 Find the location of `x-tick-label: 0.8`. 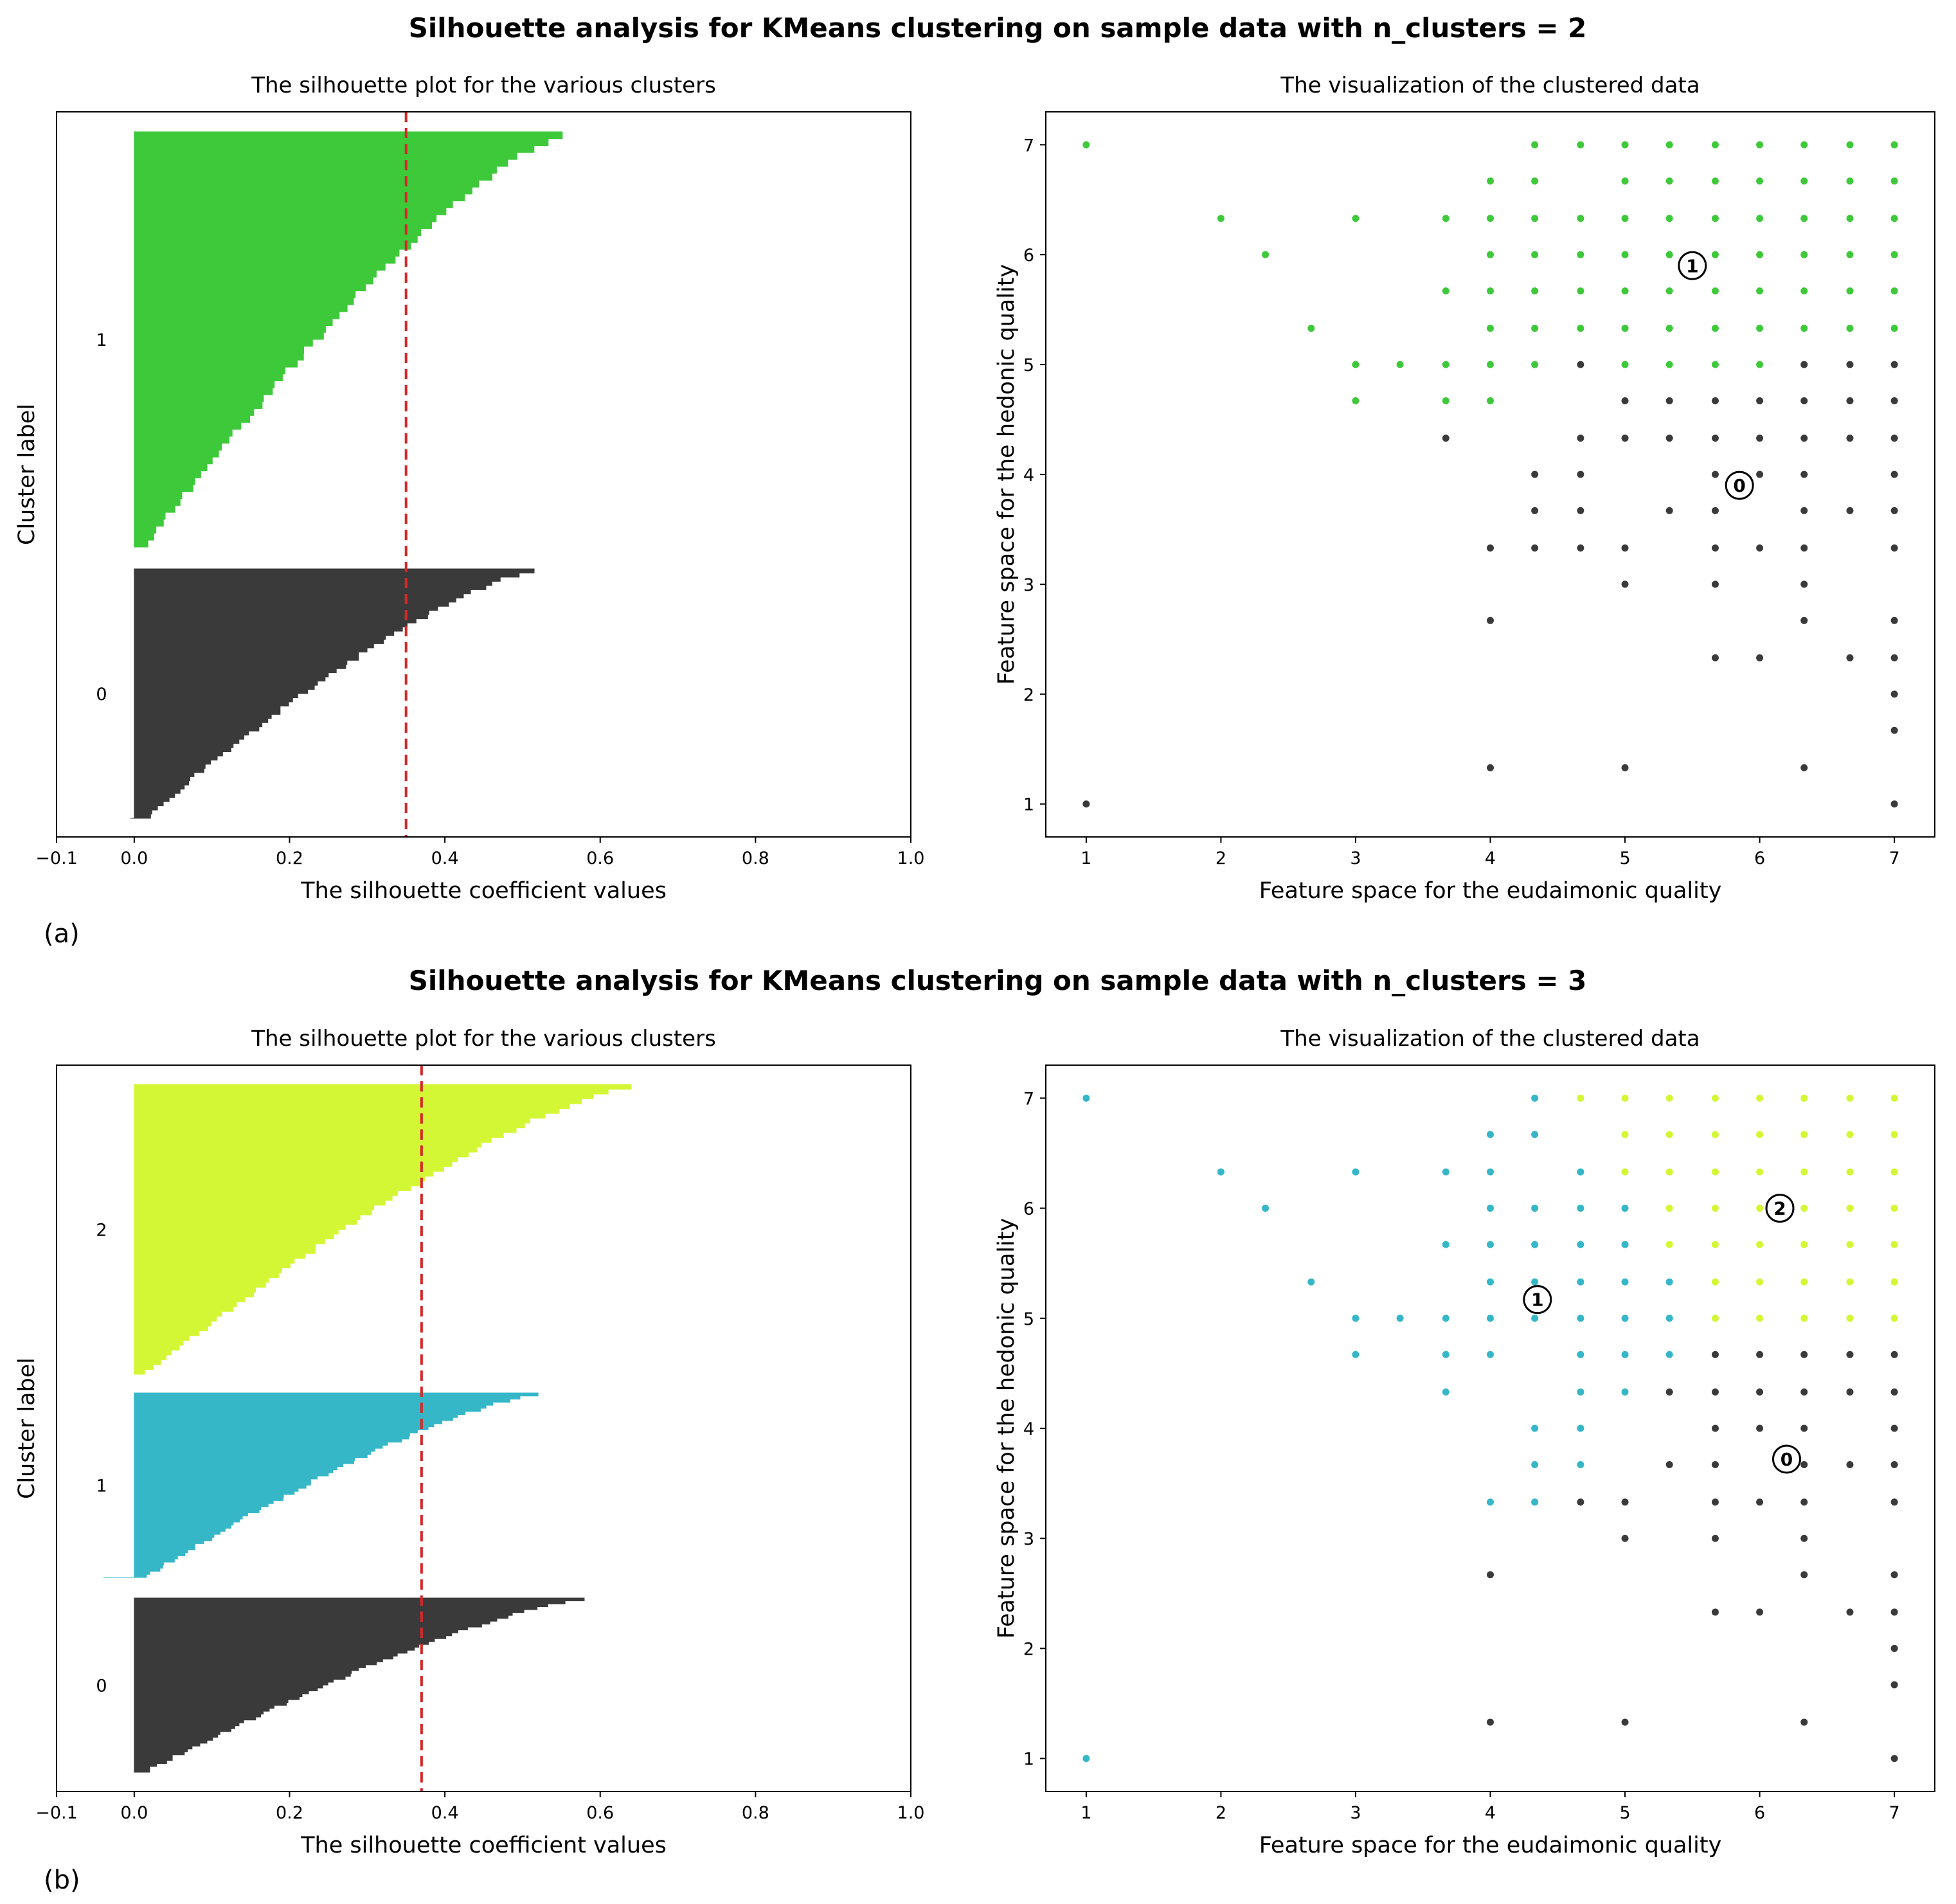

x-tick-label: 0.8 is located at coordinates (756, 858).